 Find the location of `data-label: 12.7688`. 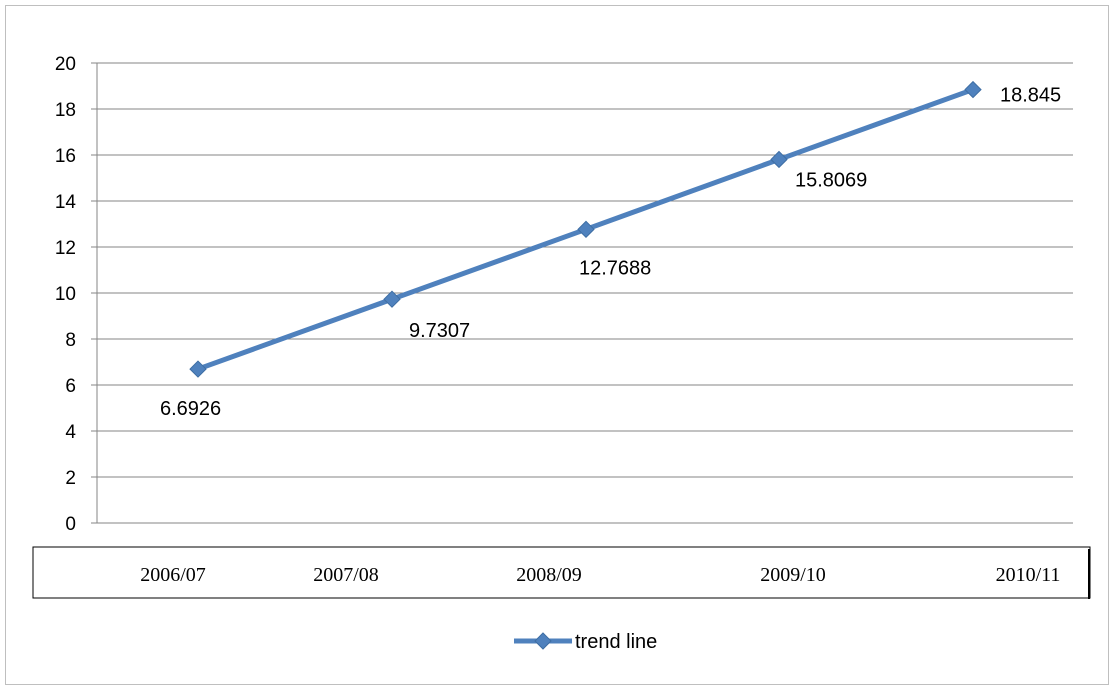

data-label: 12.7688 is located at coordinates (615, 268).